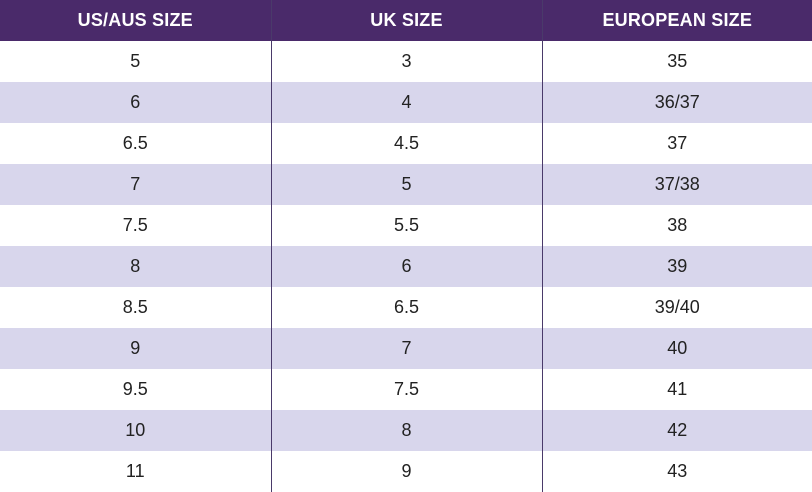  I want to click on table-row: 9.5 7.5 41, so click(406, 389).